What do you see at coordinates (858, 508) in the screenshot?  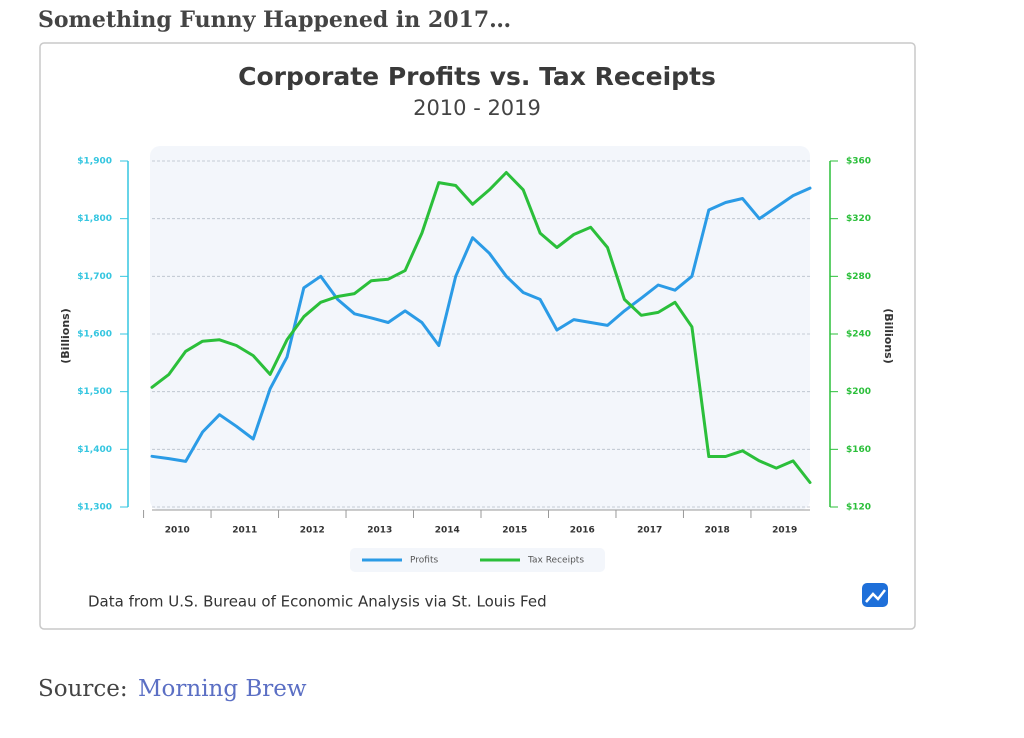 I see `y2-tick-label: $120` at bounding box center [858, 508].